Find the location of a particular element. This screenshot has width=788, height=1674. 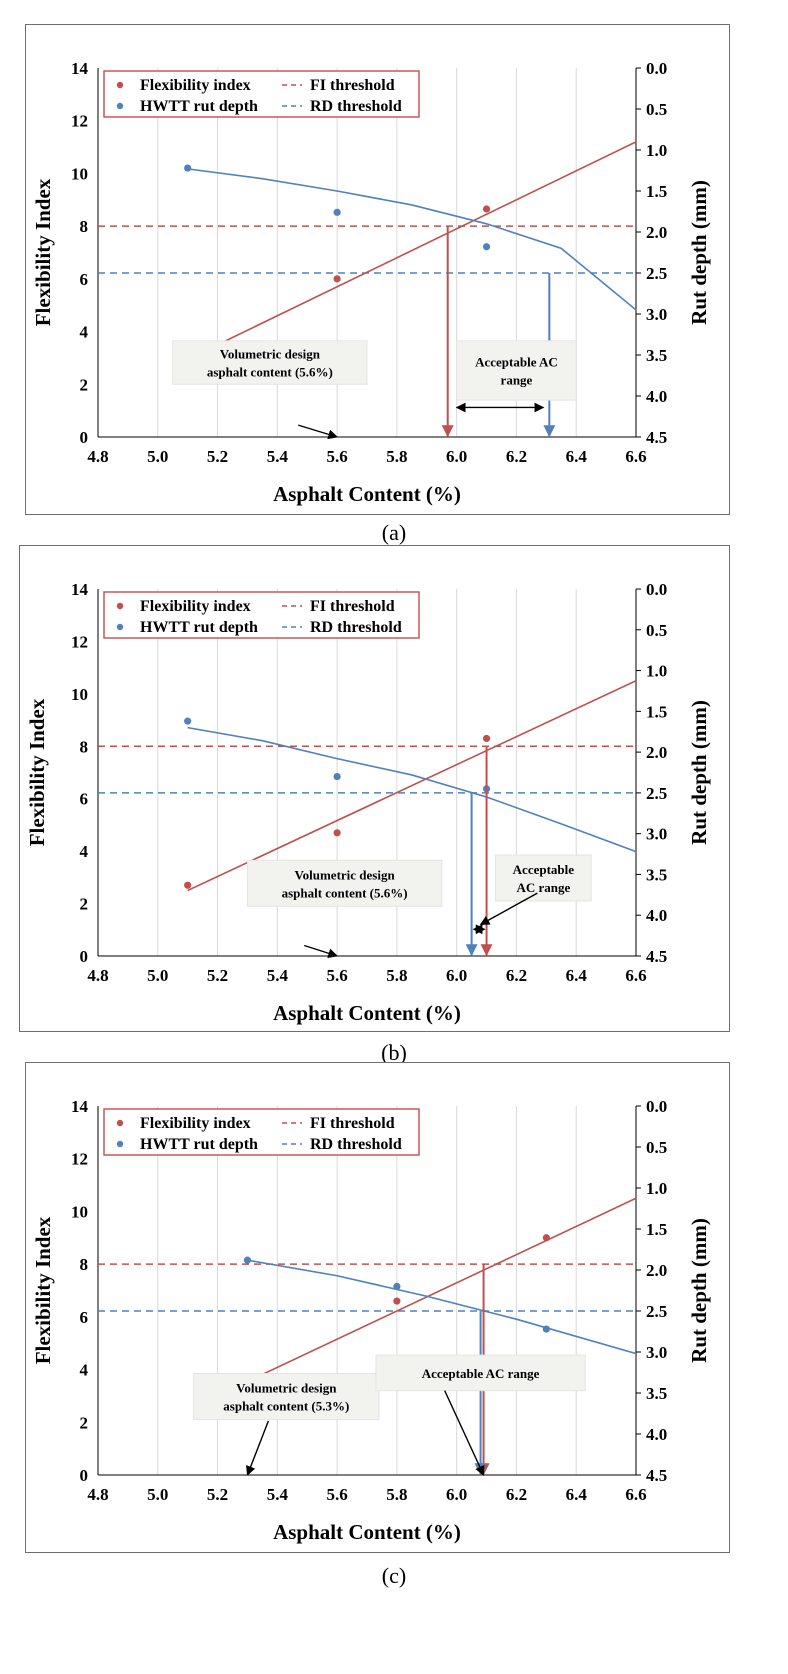

x-tick-label: 5.0 is located at coordinates (157, 975).